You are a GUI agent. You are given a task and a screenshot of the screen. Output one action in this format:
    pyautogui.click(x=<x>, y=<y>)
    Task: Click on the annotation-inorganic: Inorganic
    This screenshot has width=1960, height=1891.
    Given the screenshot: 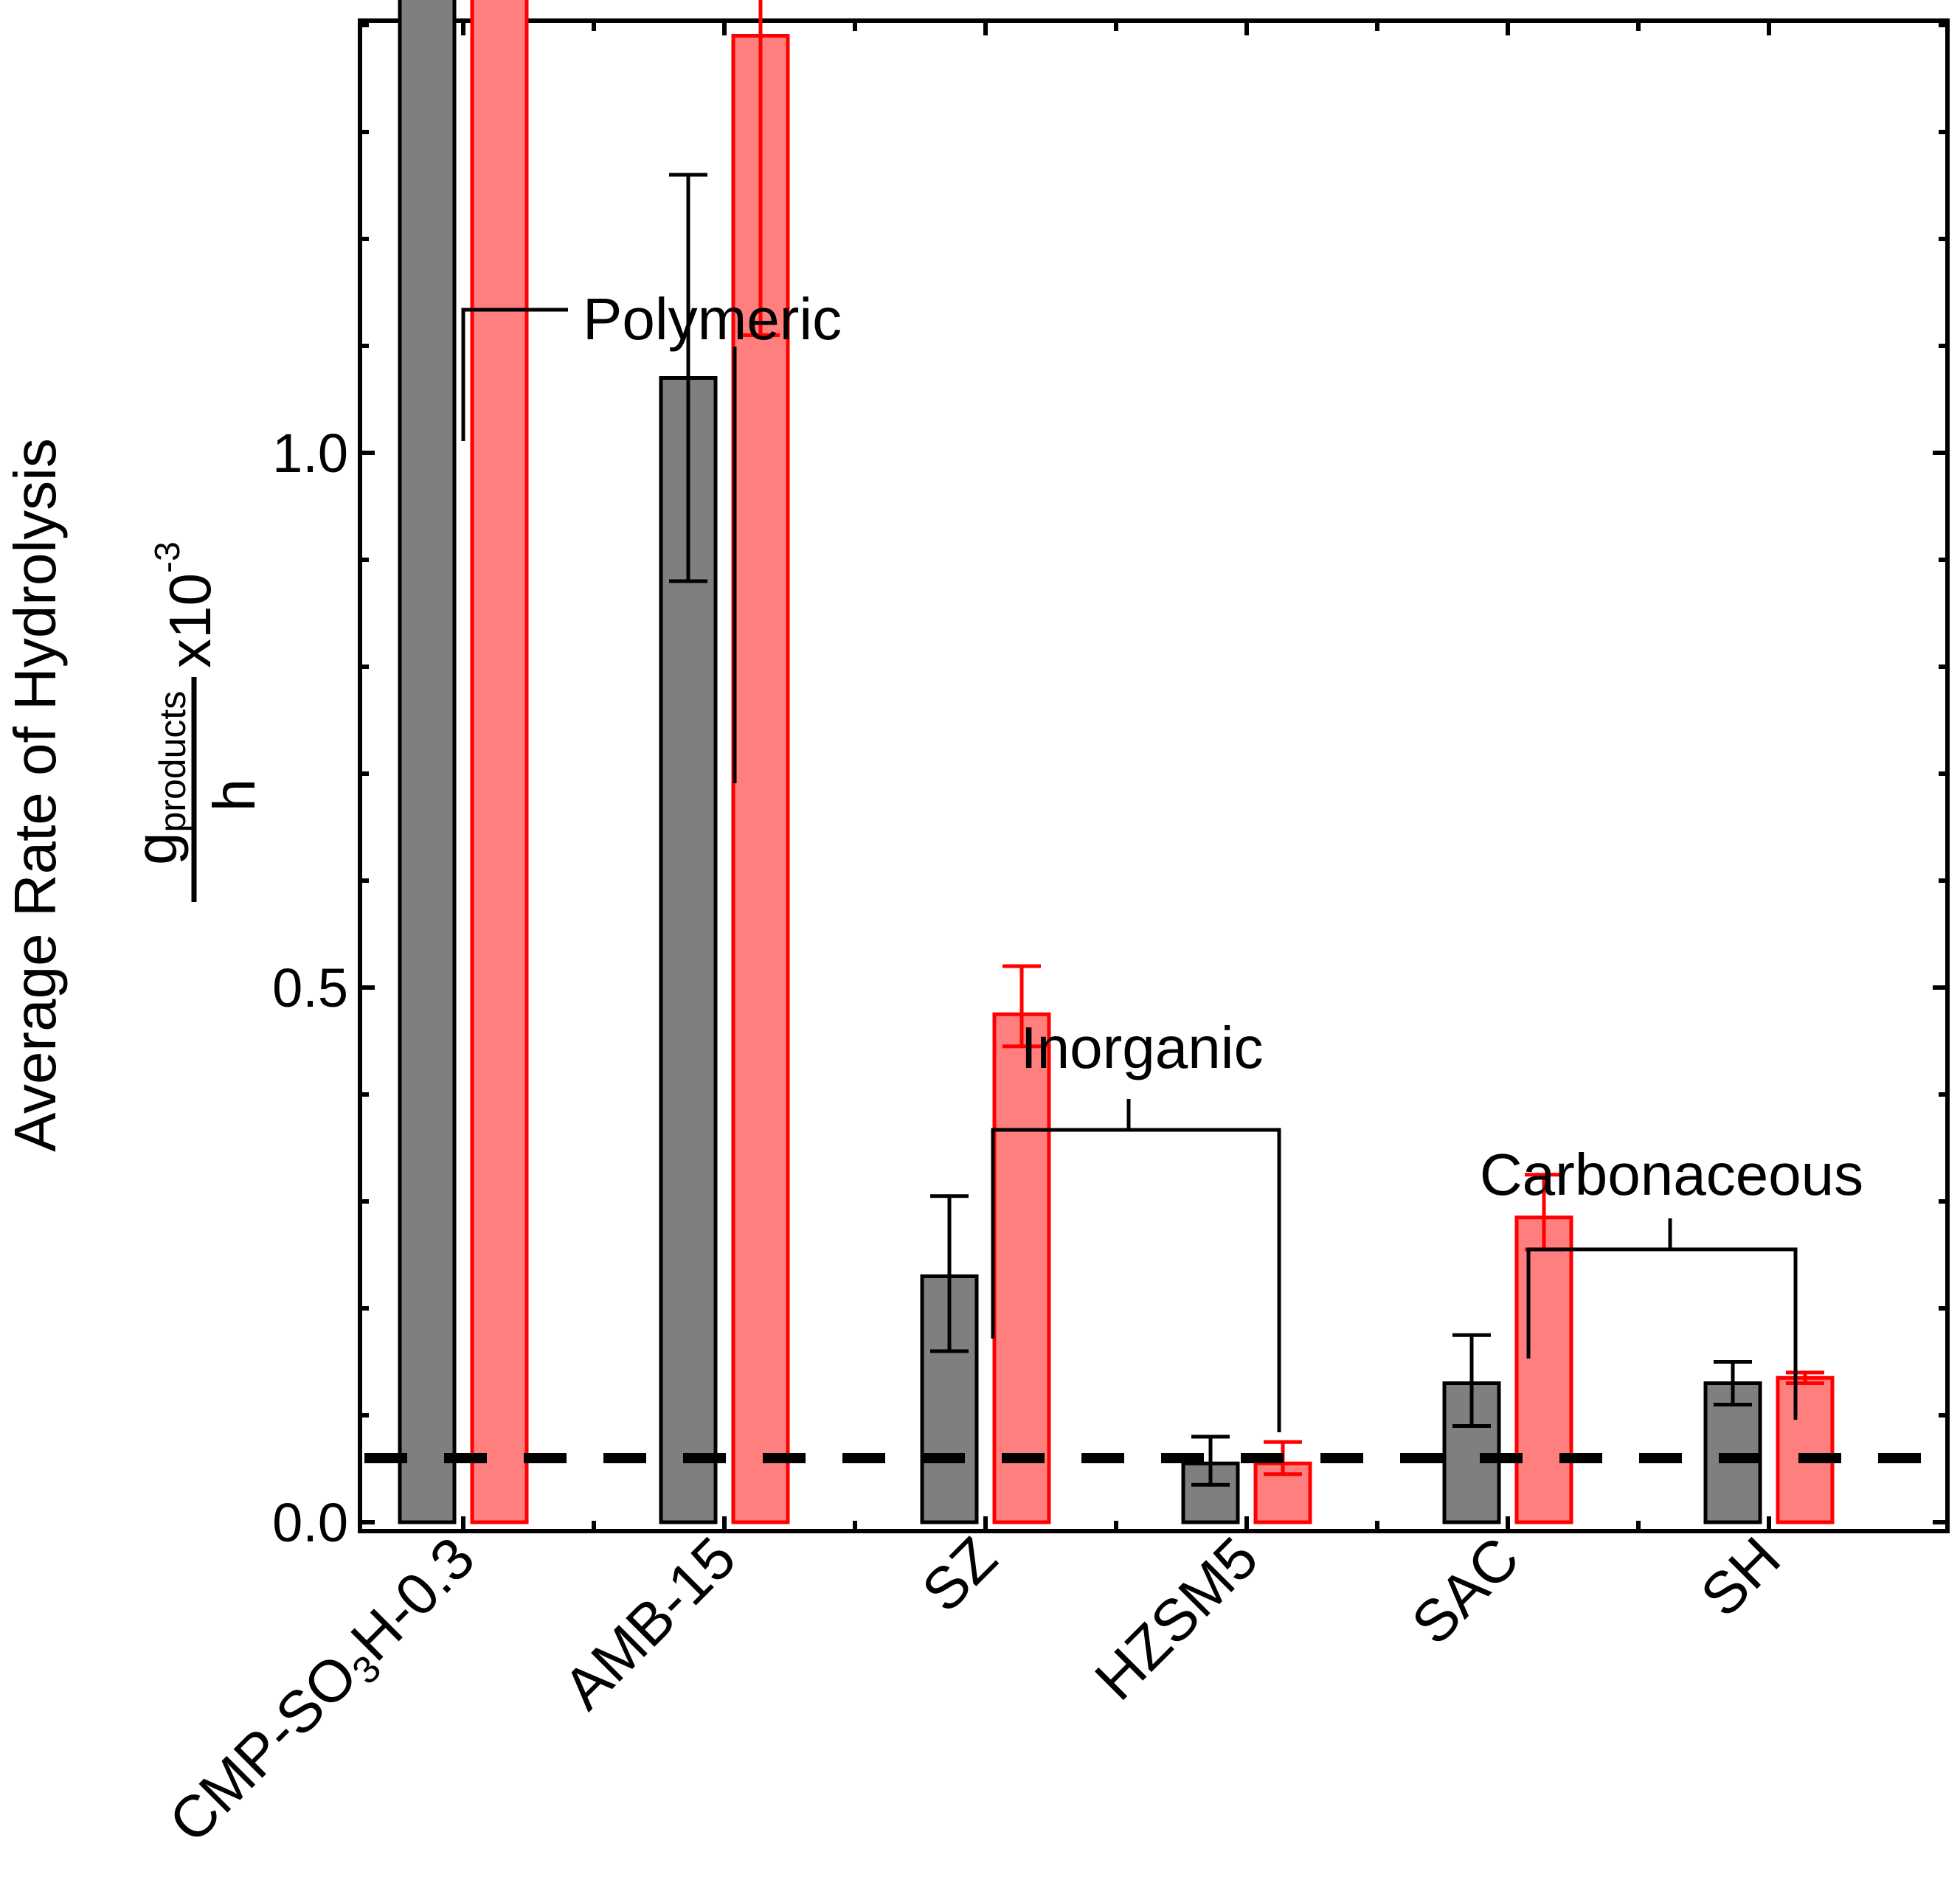 What is the action you would take?
    pyautogui.click(x=1136, y=1224)
    